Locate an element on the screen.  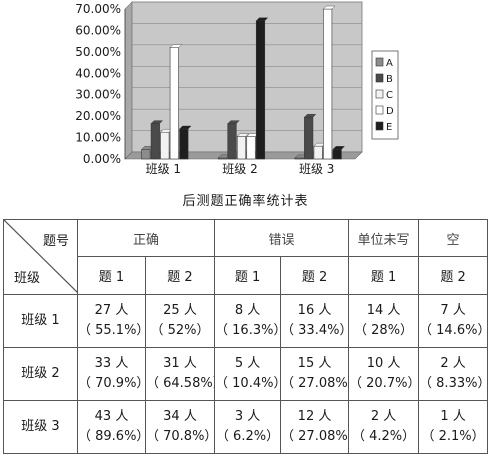
subheader-correct-q2: 题 2 is located at coordinates (180, 275).